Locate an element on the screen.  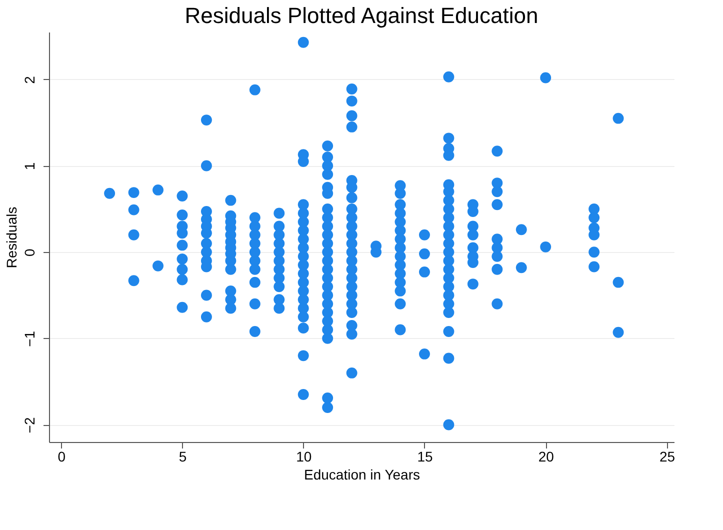
chart-title: Residuals Plotted Against Education is located at coordinates (361, 15).